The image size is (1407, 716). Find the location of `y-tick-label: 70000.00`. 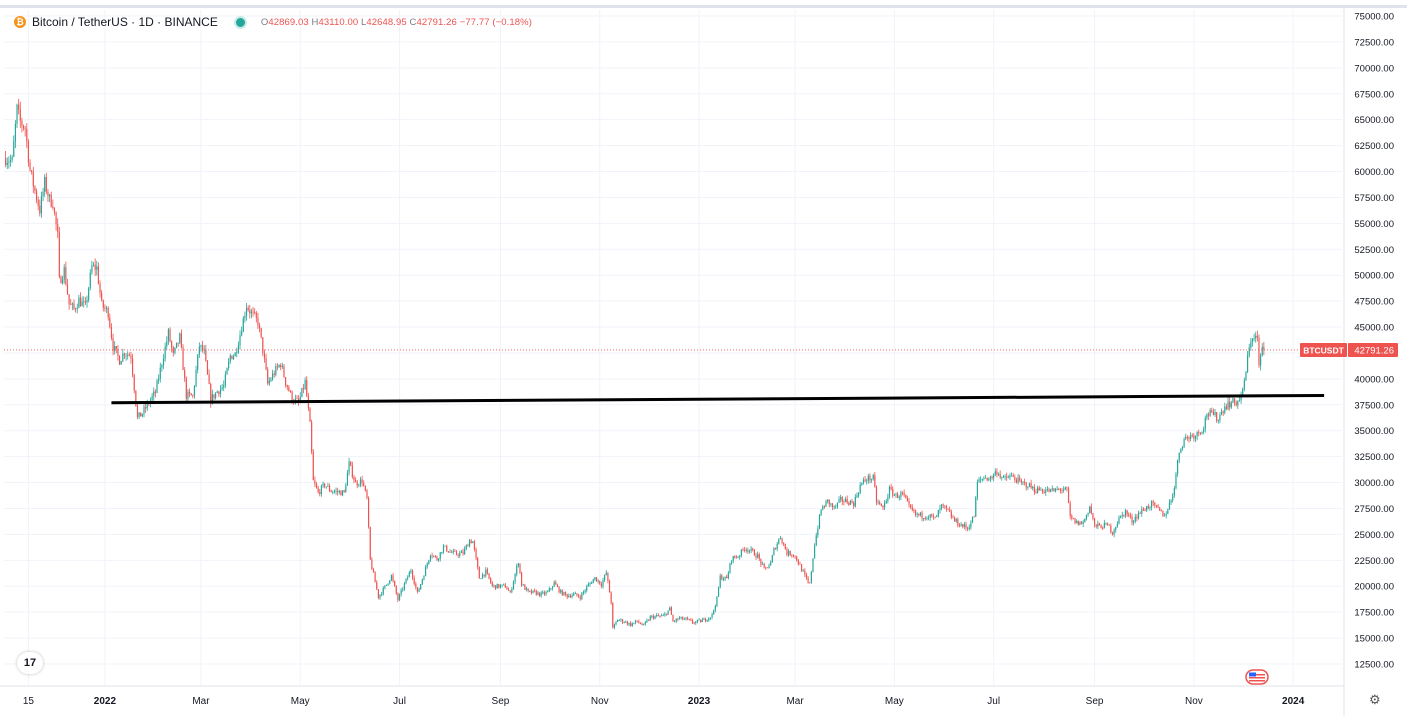

y-tick-label: 70000.00 is located at coordinates (1374, 68).